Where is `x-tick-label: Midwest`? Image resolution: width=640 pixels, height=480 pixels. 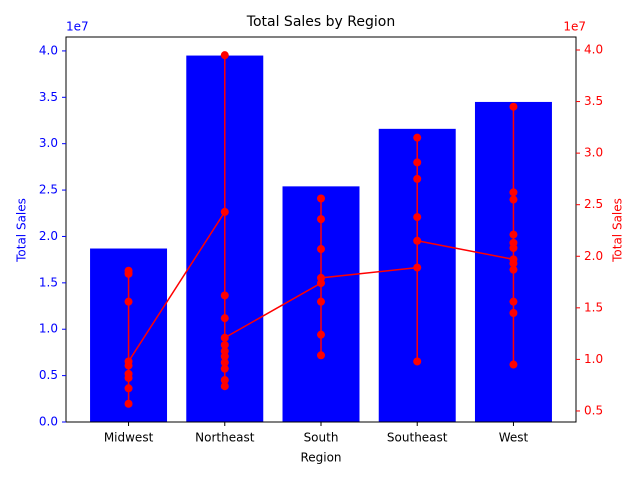
x-tick-label: Midwest is located at coordinates (129, 438).